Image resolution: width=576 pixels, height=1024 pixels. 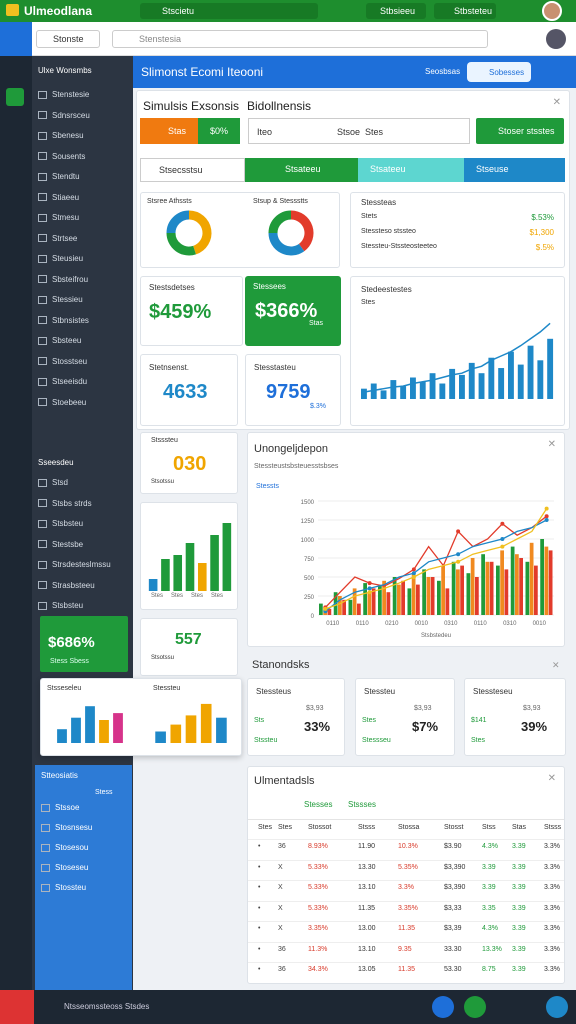 What do you see at coordinates (190, 560) in the screenshot?
I see `bar-chart: Stes Stes Stes Stes` at bounding box center [190, 560].